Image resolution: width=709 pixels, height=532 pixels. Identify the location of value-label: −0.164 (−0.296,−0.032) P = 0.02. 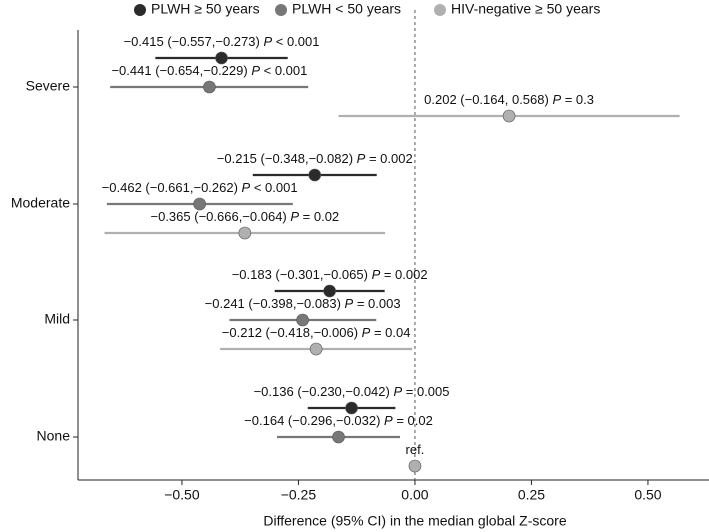
(338, 420).